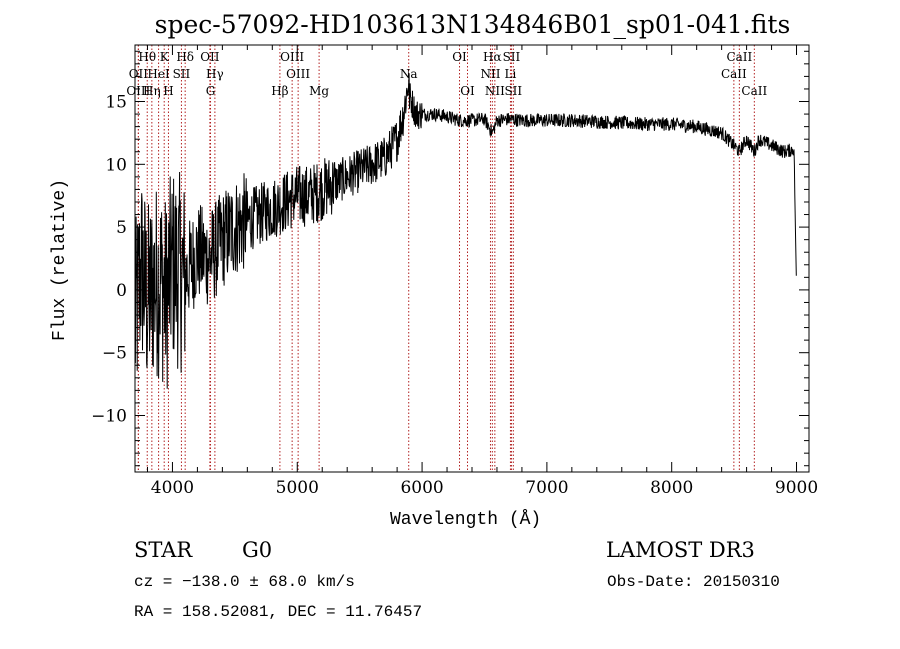 The width and height of the screenshot is (900, 649). Describe the element at coordinates (114, 354) in the screenshot. I see `y-tick-label--5: −5` at that location.